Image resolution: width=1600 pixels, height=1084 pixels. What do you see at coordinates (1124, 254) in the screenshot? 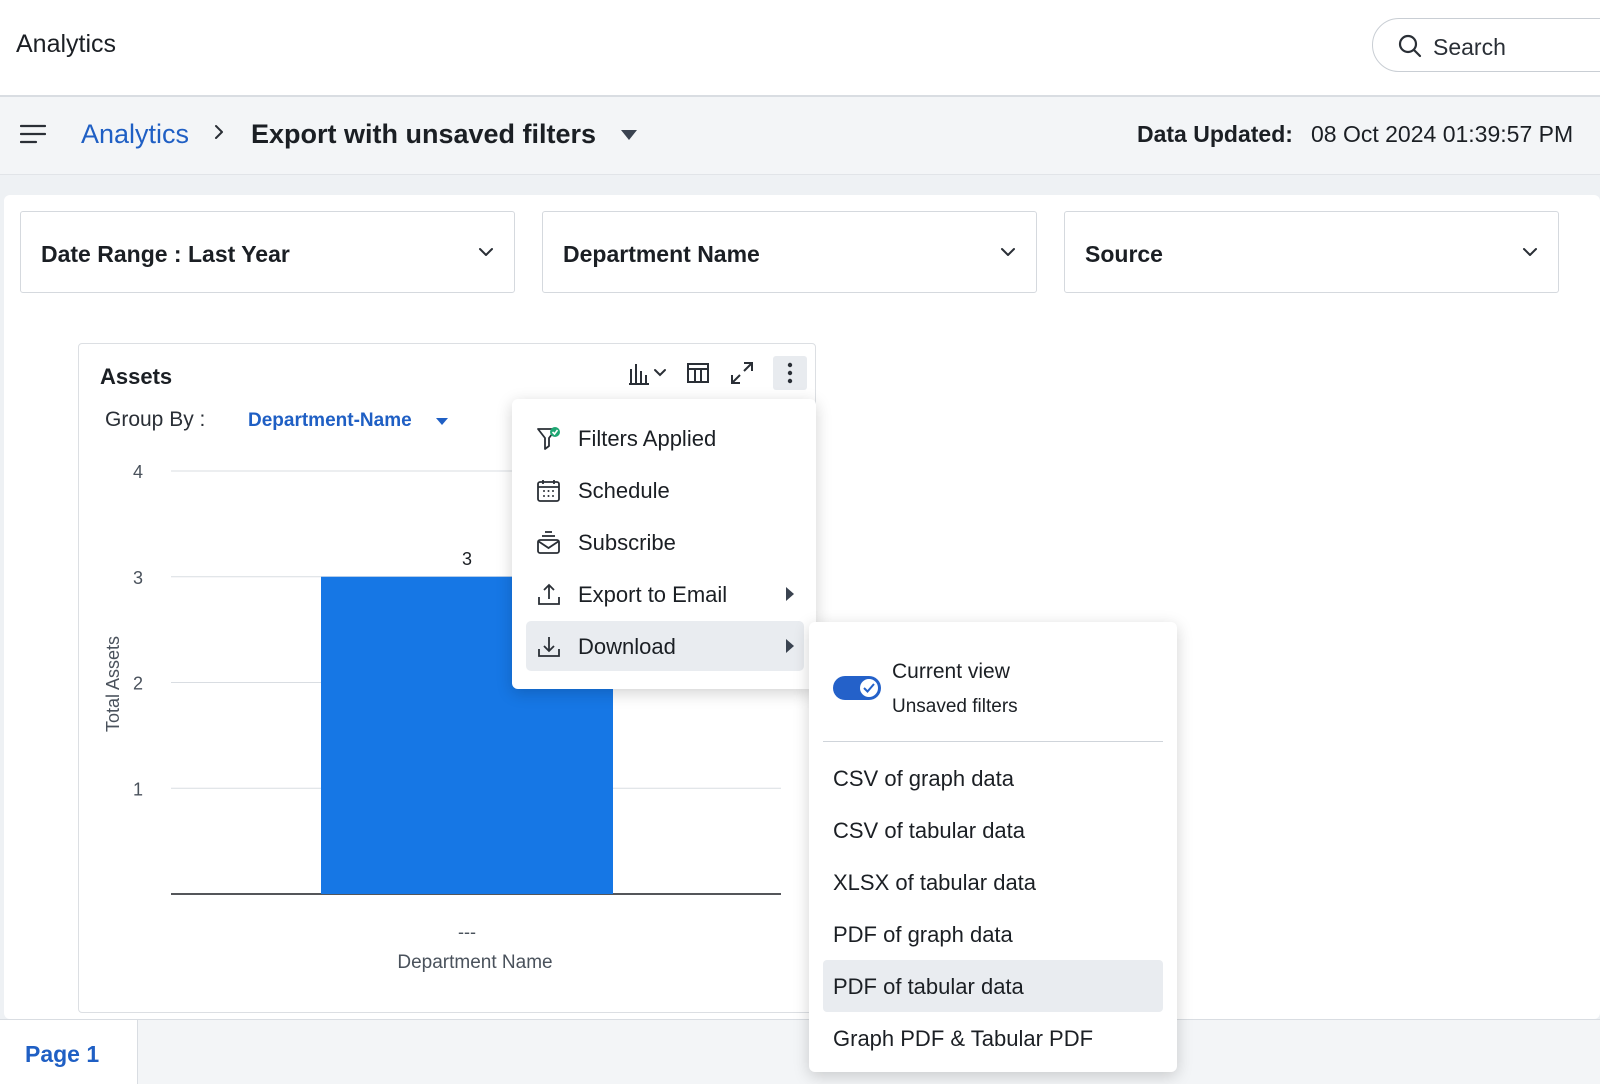
I see `filter-label: Source` at bounding box center [1124, 254].